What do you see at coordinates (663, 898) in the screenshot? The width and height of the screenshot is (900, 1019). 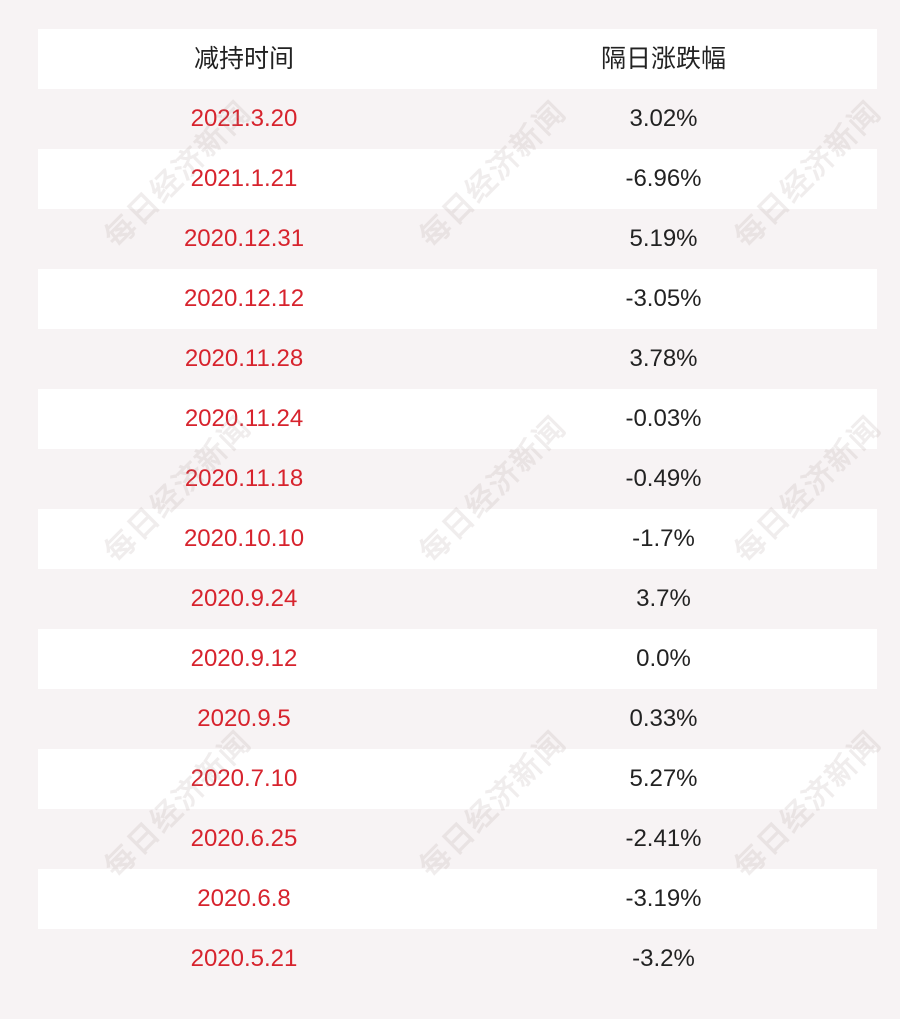 I see `row-change: -3.19%` at bounding box center [663, 898].